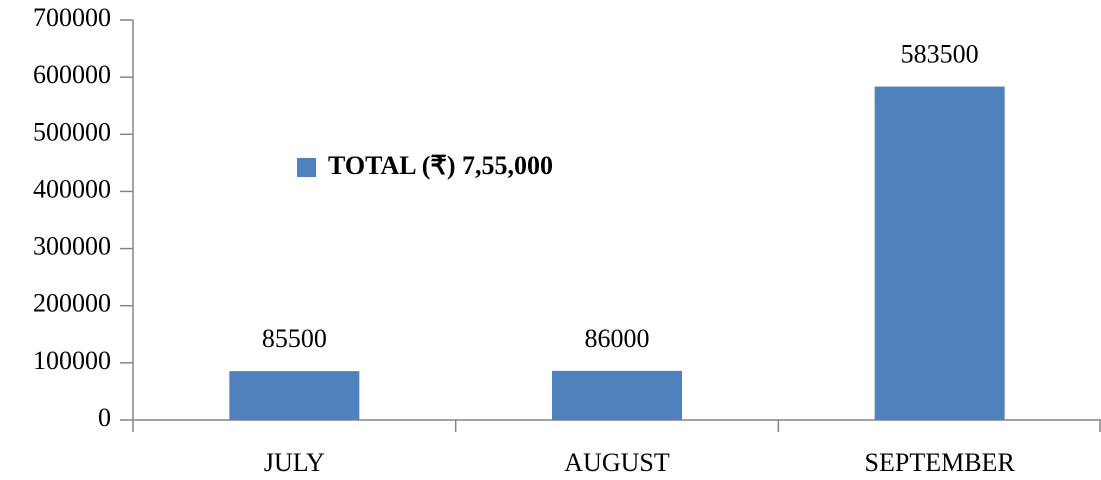 The height and width of the screenshot is (480, 1101). What do you see at coordinates (617, 462) in the screenshot?
I see `x-tick-label: AUGUST` at bounding box center [617, 462].